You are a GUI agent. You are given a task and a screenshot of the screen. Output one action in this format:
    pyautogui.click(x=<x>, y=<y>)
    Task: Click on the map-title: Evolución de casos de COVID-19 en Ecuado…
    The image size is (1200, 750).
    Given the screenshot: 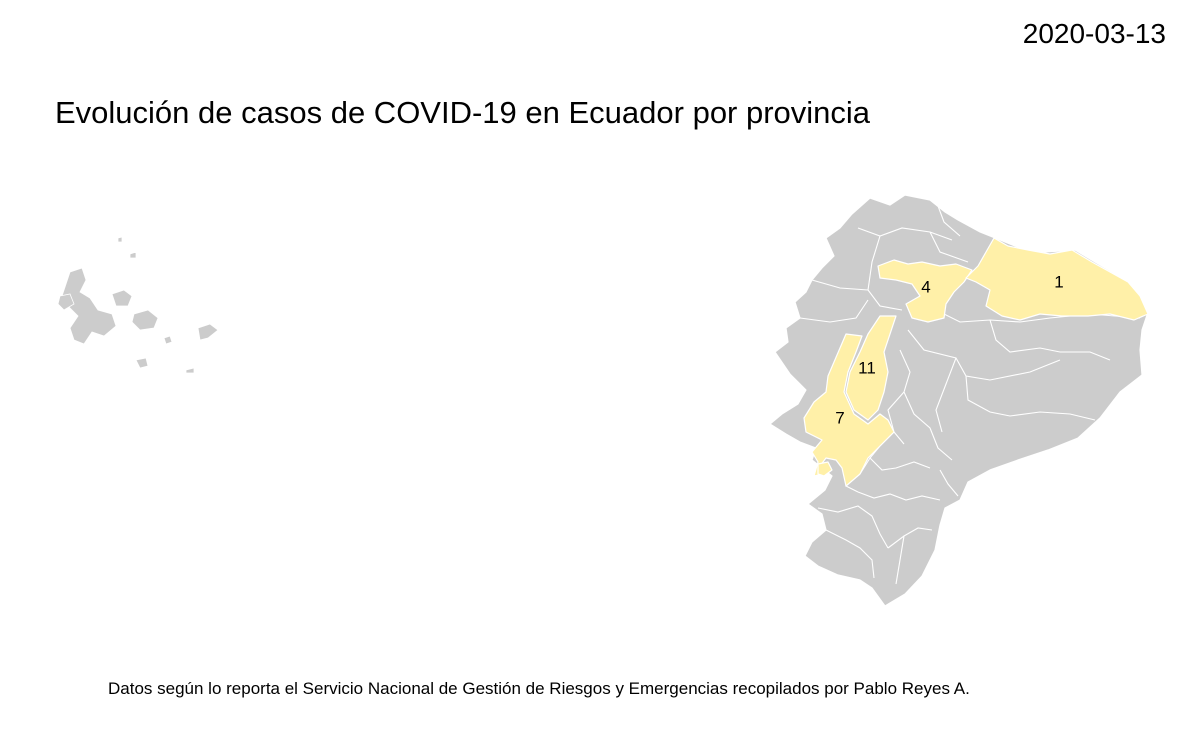 What is the action you would take?
    pyautogui.click(x=463, y=112)
    